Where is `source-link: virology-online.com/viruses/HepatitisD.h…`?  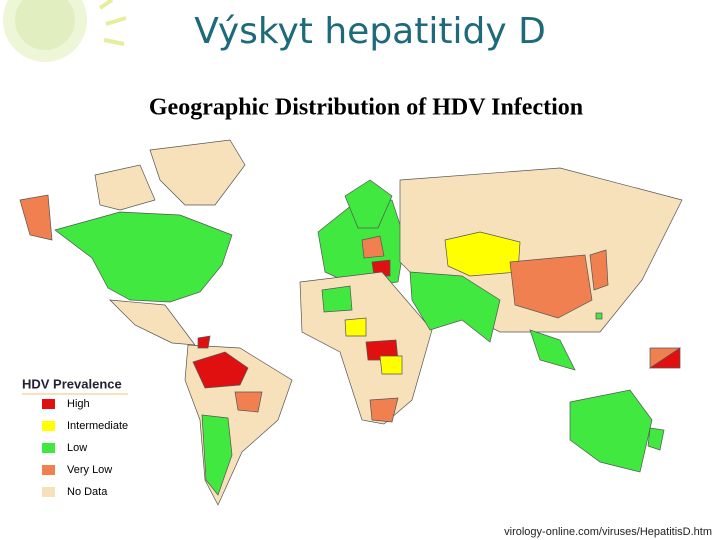 source-link: virology-online.com/viruses/HepatitisD.h… is located at coordinates (608, 532).